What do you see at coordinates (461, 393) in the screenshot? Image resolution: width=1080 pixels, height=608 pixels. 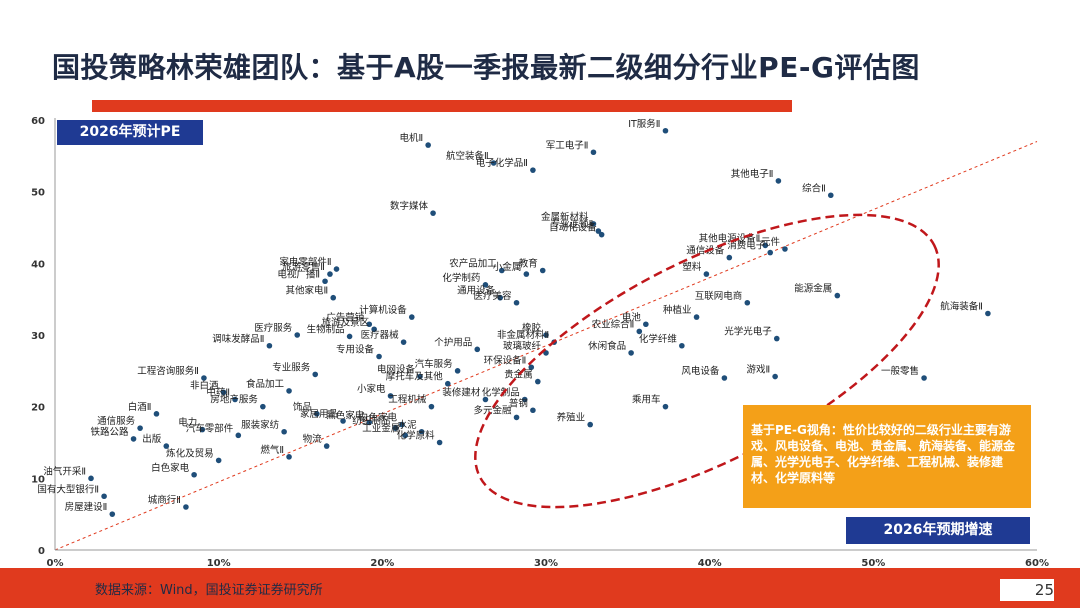 I see `point-label: 装修建材` at bounding box center [461, 393].